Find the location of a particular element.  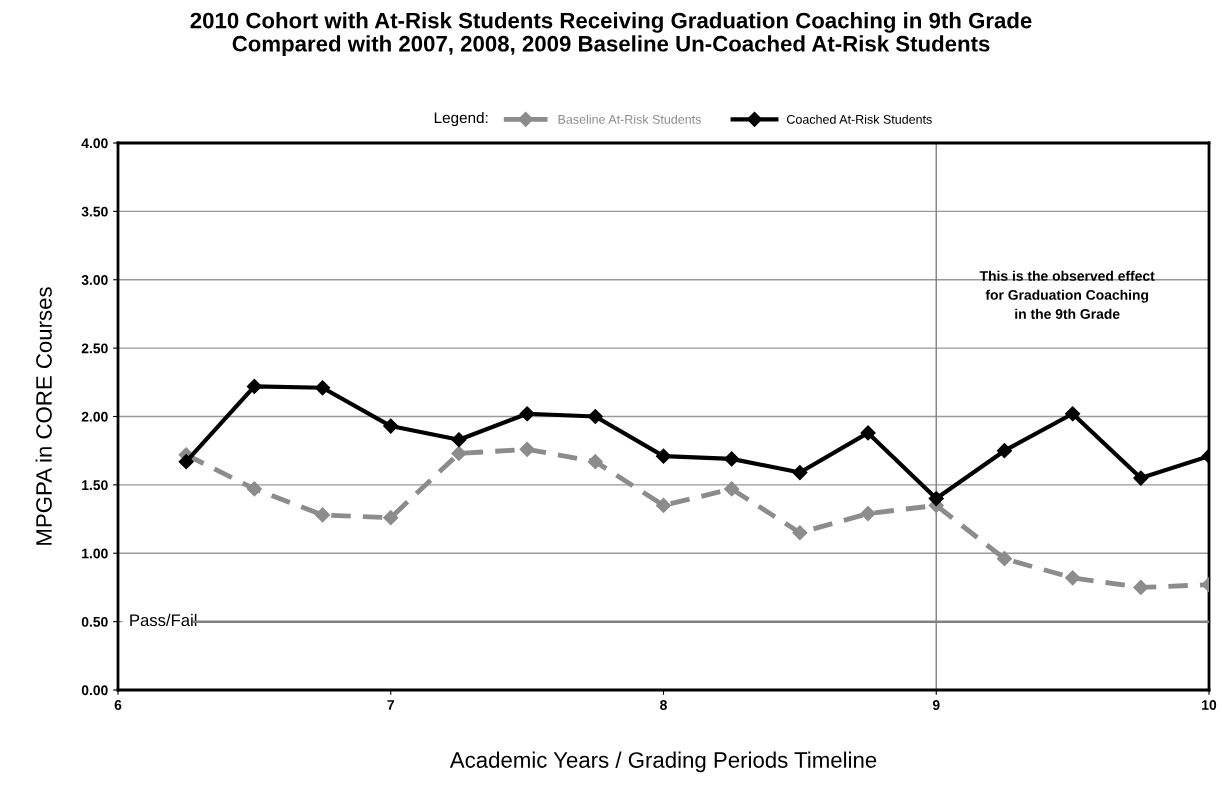

legend-label: Coached At-Risk Students is located at coordinates (859, 119).